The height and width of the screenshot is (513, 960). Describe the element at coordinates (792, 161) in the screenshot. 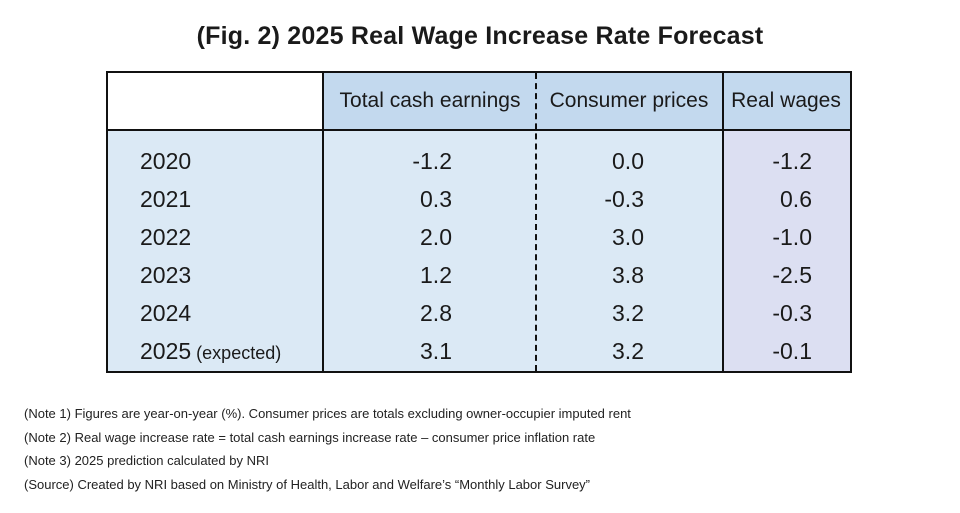

I see `cell-real-wages: -1.2` at that location.